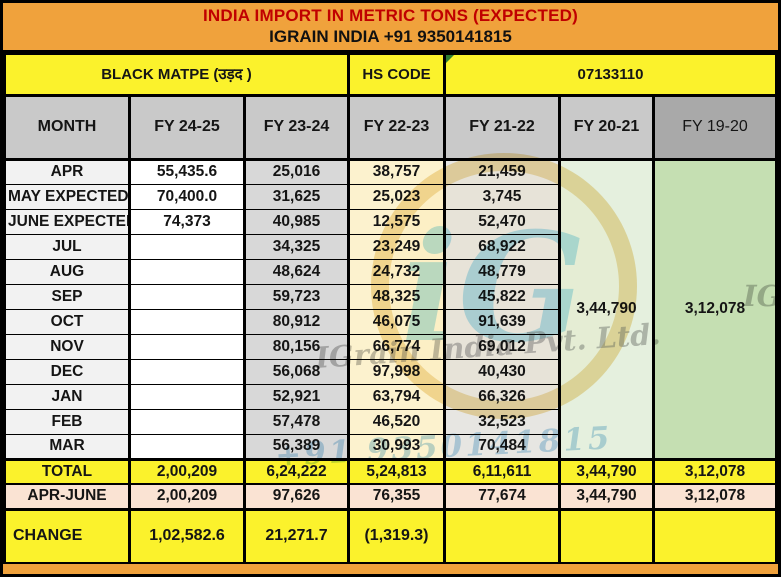 The image size is (781, 577). What do you see at coordinates (187, 171) in the screenshot?
I see `cell-fy2425: 55,435.6` at bounding box center [187, 171].